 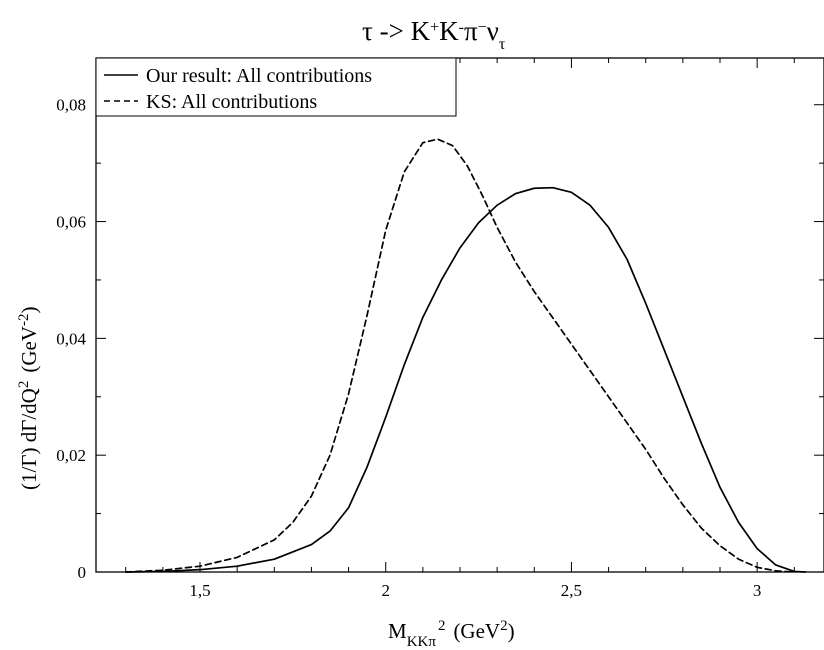 I want to click on ylabel-unit-prefix: (GeV, so click(x=29, y=349).